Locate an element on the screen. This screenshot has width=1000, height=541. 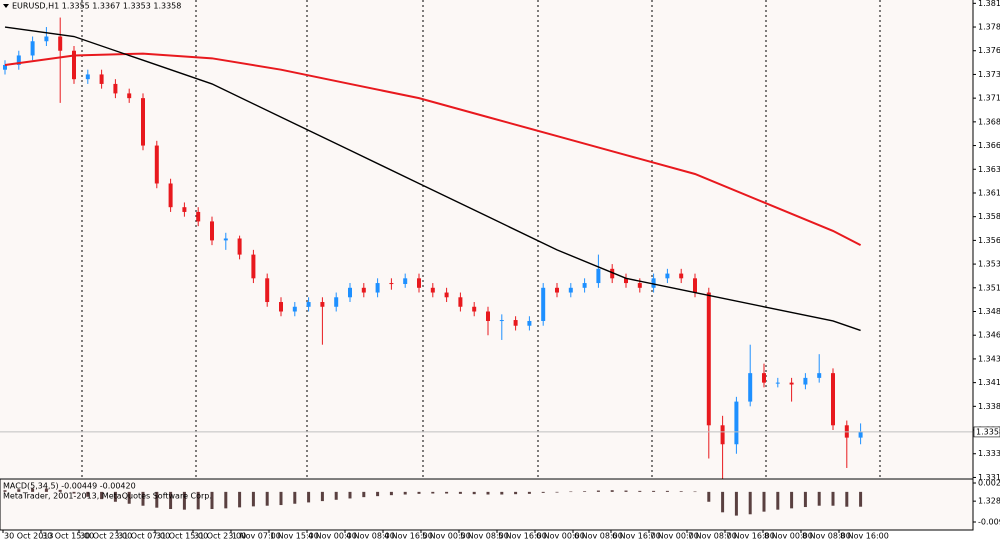
x-tick-label: 7 Nov 08:00 is located at coordinates (712, 536).